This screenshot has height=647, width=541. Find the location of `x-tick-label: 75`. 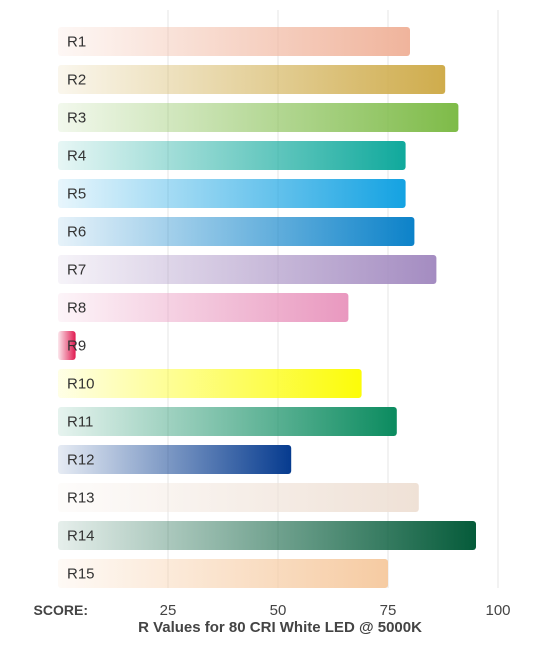

x-tick-label: 75 is located at coordinates (388, 610).